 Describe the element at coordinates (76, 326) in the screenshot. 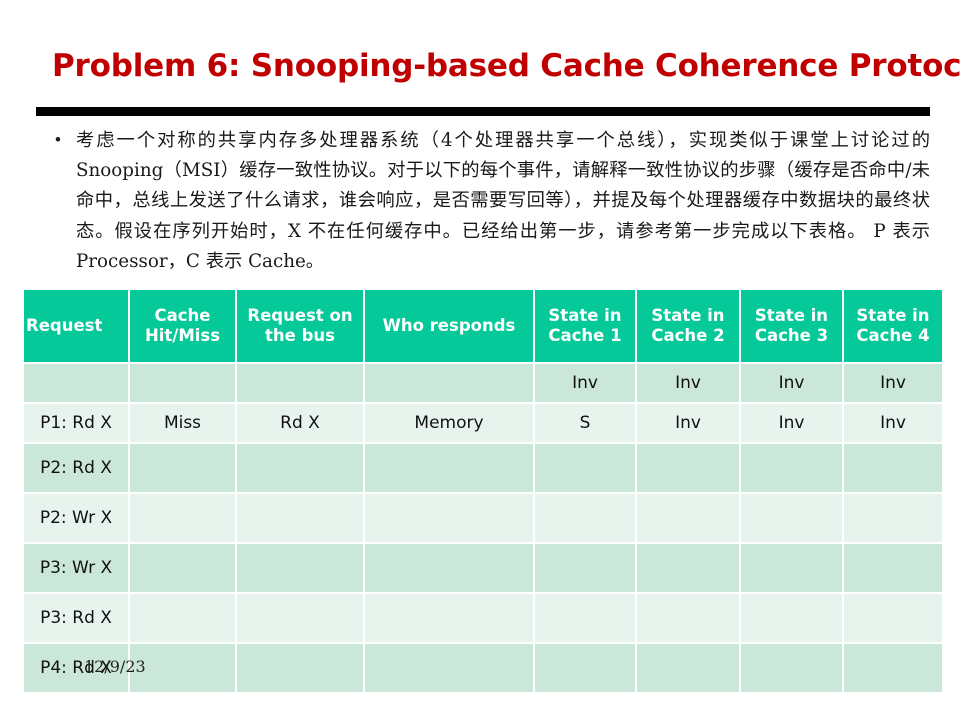

I see `table-column-header-1: Request` at that location.